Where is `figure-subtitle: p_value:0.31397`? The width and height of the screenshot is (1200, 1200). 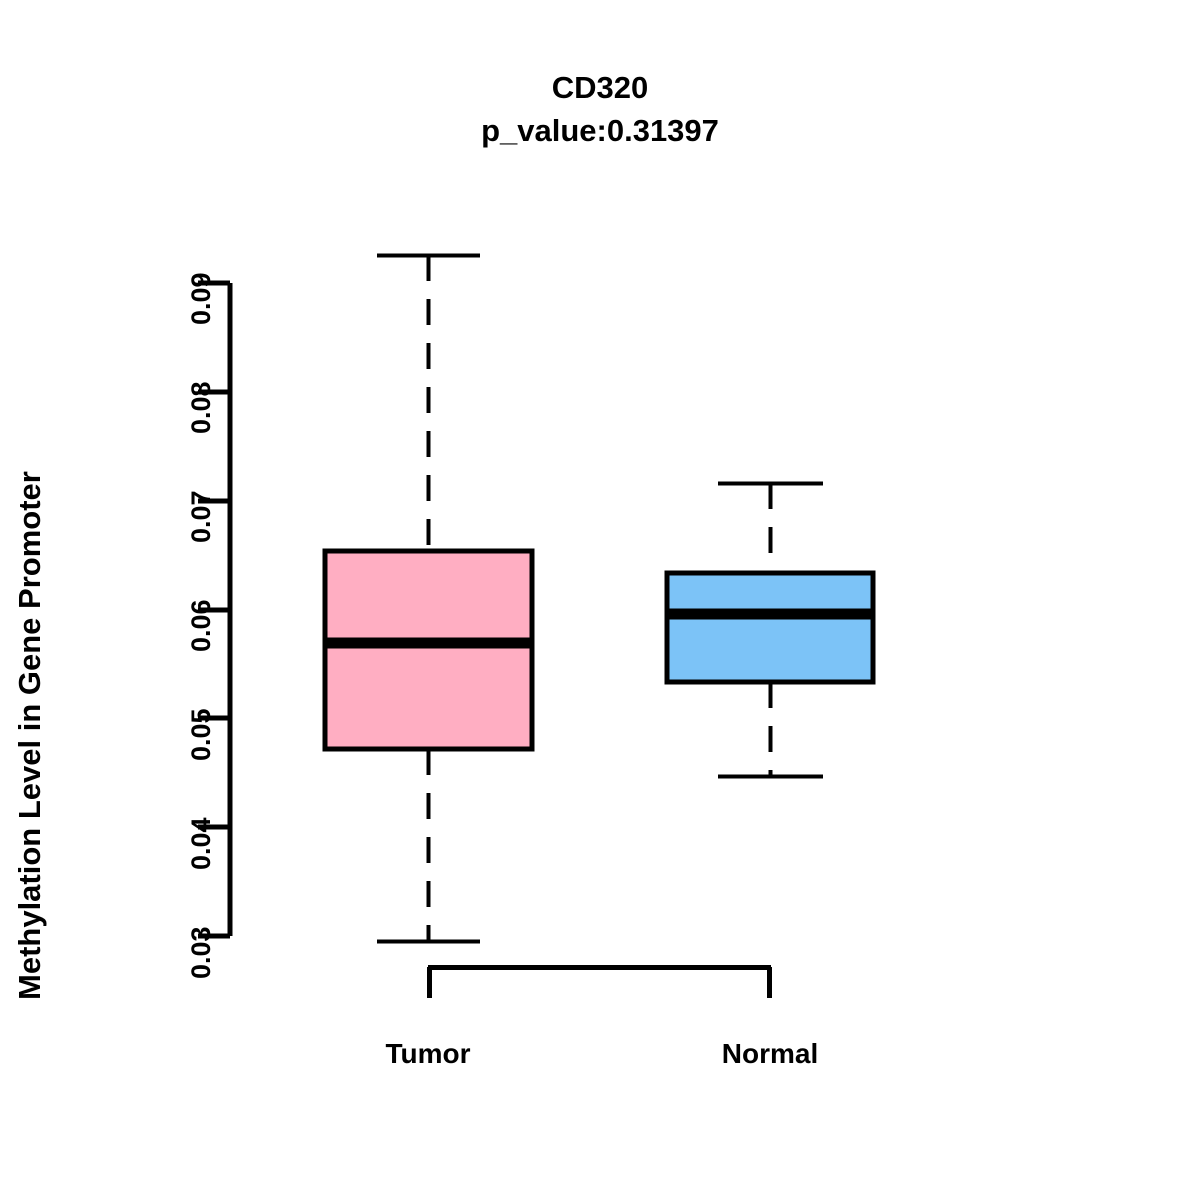 figure-subtitle: p_value:0.31397 is located at coordinates (600, 130).